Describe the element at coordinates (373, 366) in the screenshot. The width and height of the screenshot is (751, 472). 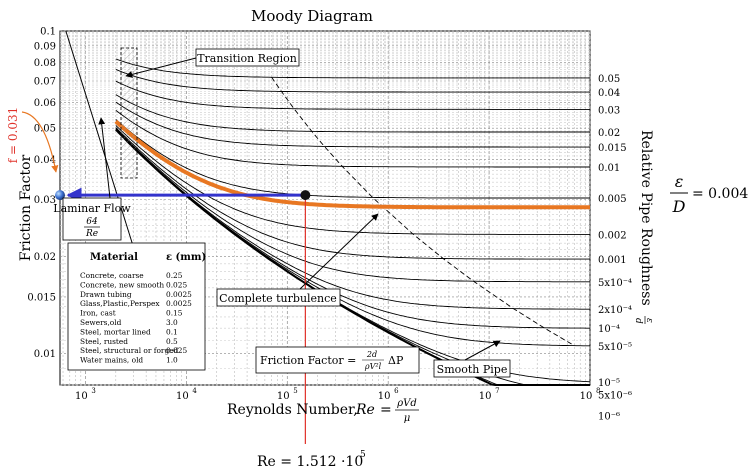
I see `friction-eq-den: ρV²l` at that location.